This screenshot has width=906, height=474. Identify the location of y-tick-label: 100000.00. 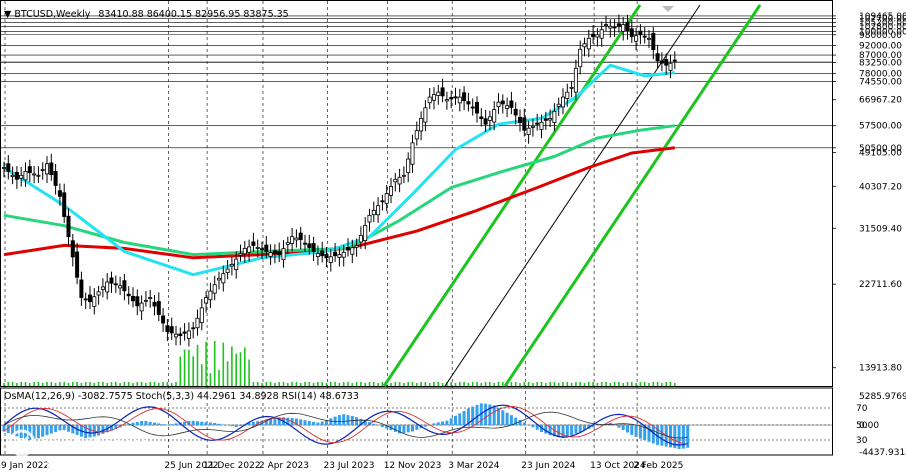
(882, 32).